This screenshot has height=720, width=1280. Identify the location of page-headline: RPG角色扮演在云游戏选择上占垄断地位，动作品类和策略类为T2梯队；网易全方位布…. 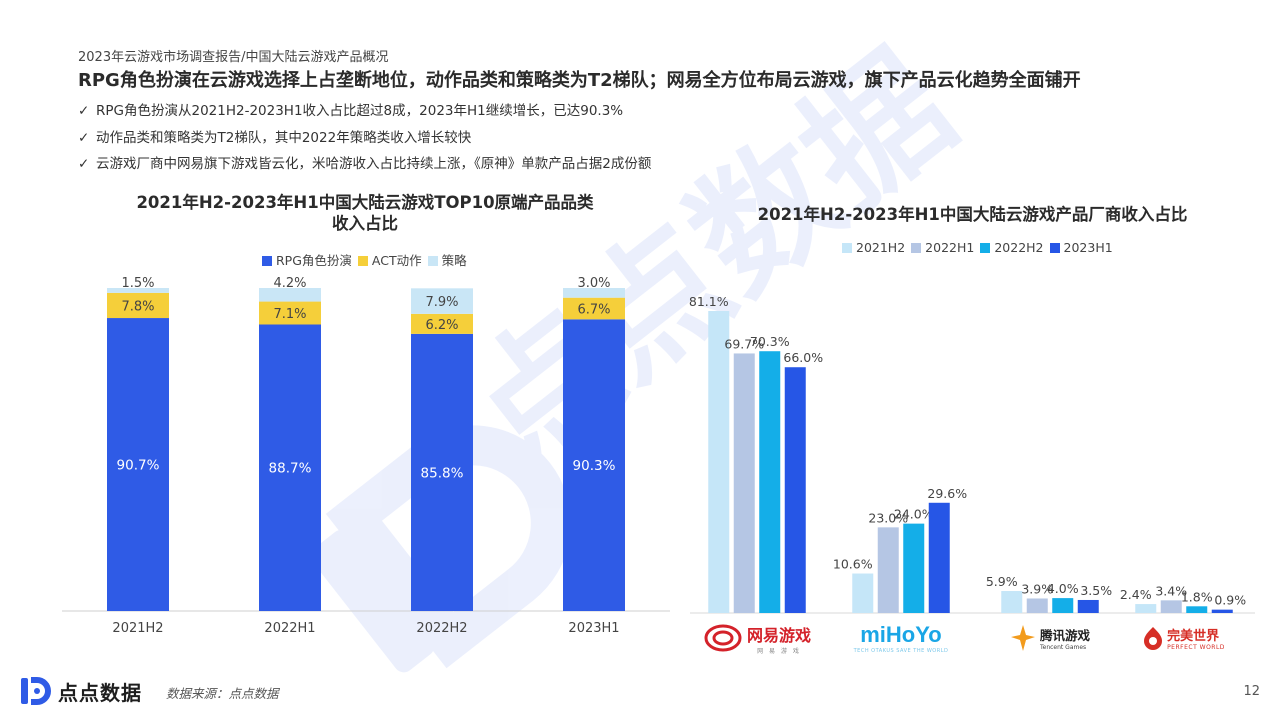
(579, 80).